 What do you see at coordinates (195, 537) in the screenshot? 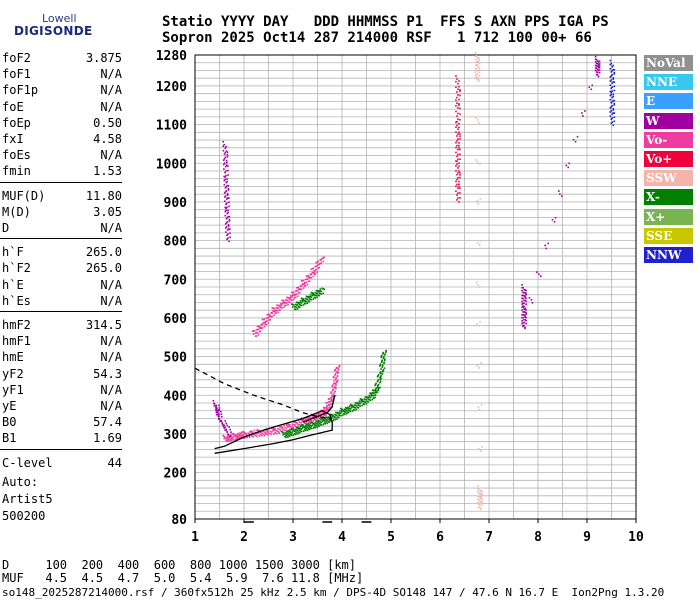
I see `x-tick-label: 1` at bounding box center [195, 537].